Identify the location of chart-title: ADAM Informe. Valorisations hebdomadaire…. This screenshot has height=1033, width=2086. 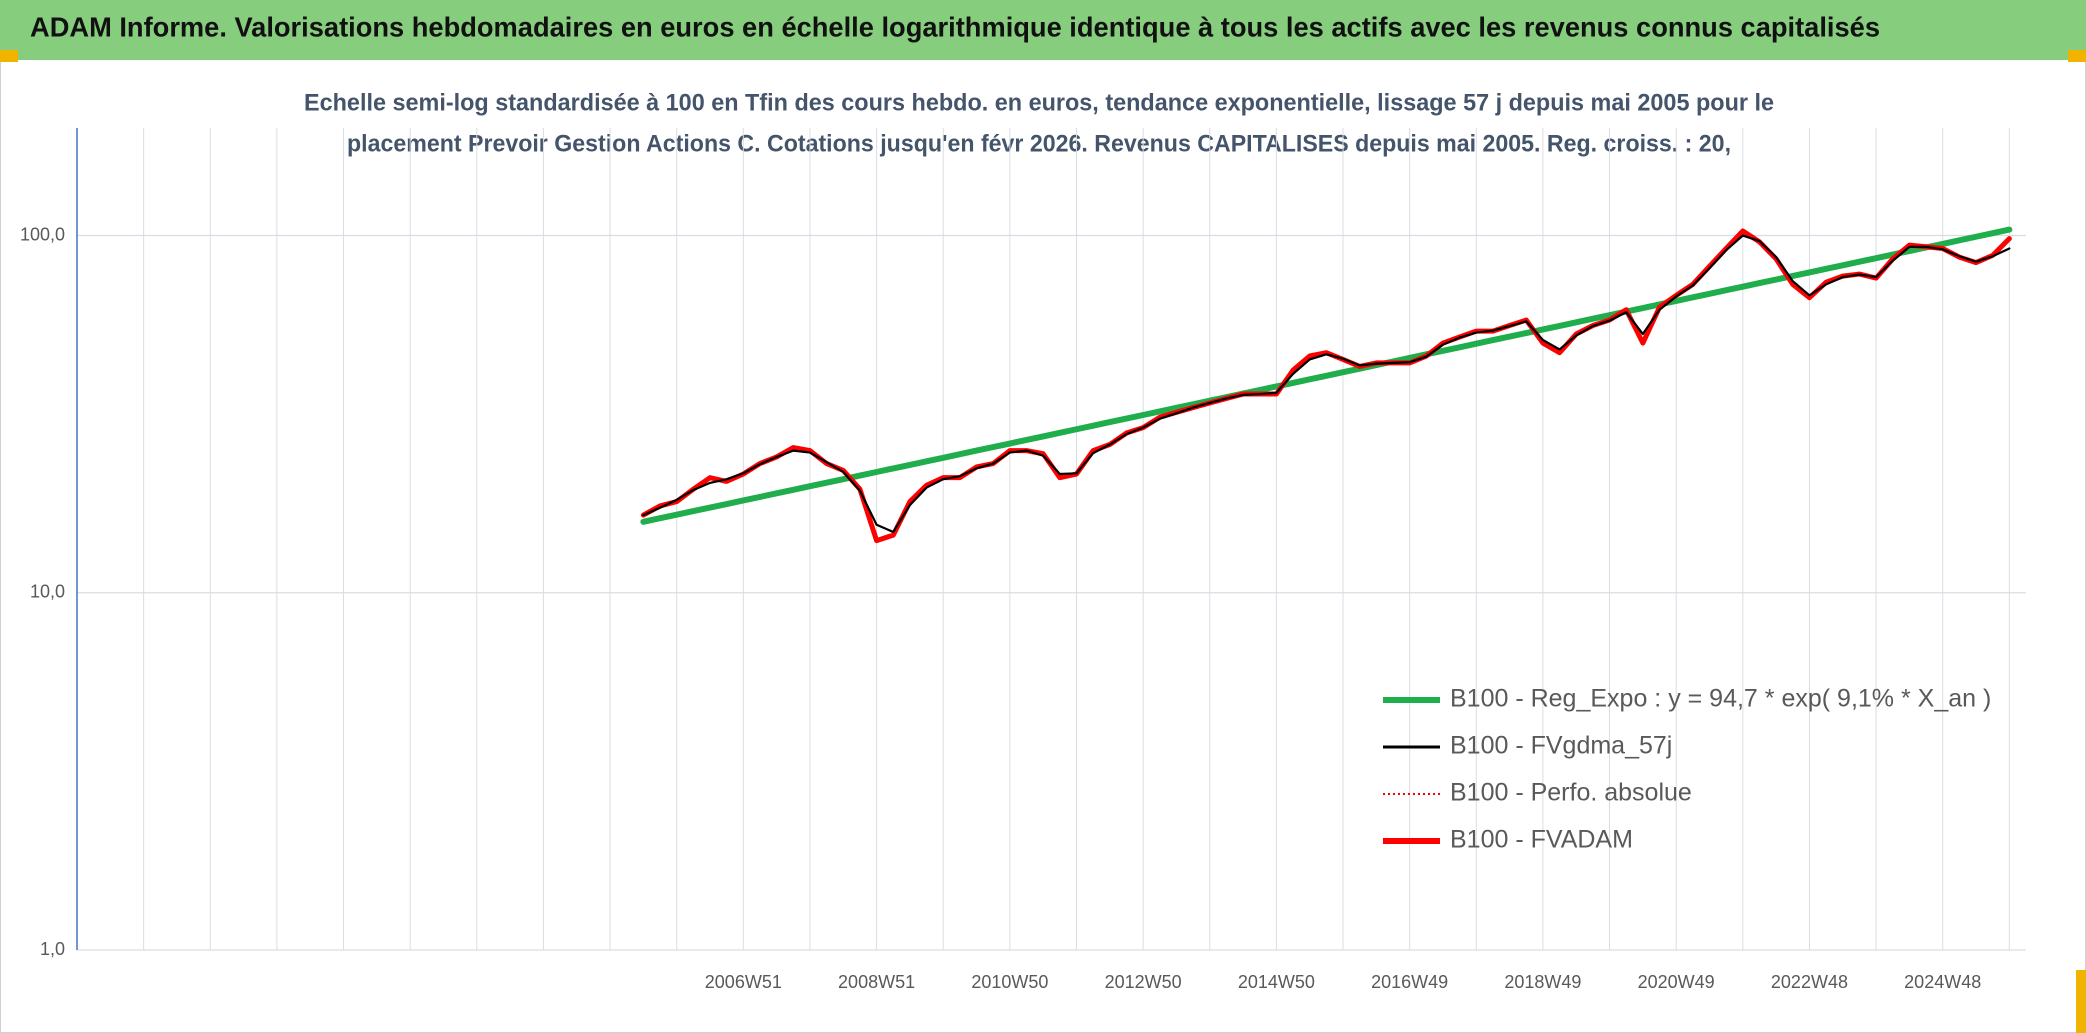
(955, 26).